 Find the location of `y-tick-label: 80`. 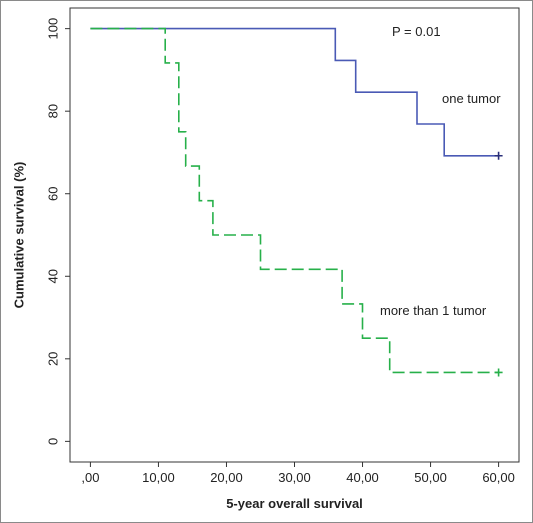

y-tick-label: 80 is located at coordinates (52, 111).